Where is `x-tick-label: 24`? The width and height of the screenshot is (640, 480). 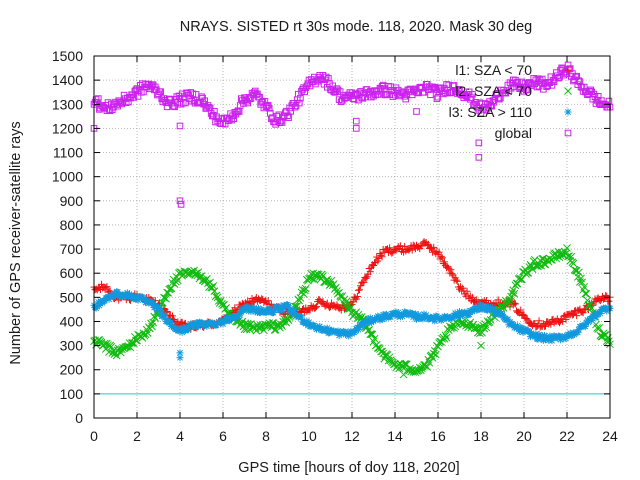
x-tick-label: 24 is located at coordinates (610, 436).